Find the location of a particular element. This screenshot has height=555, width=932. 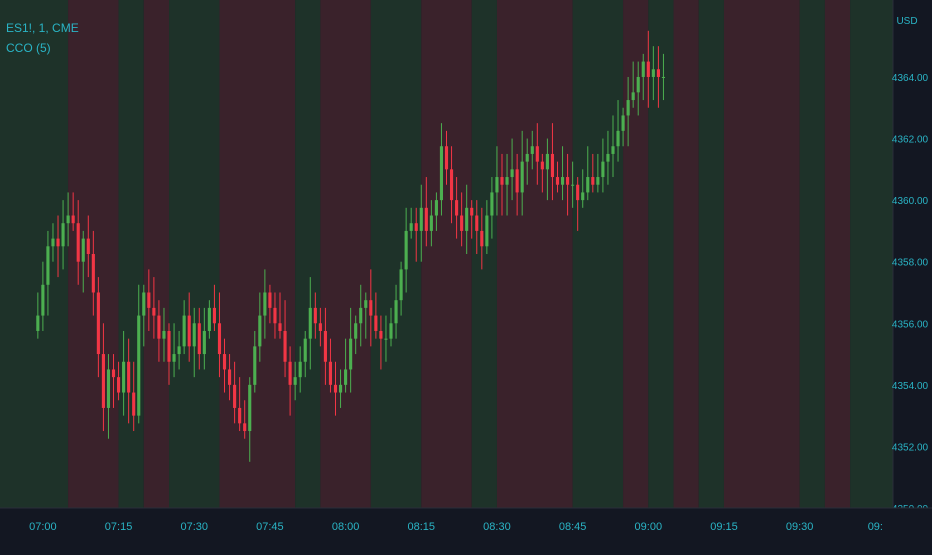

price-tick-label: 4352.00 is located at coordinates (910, 447).